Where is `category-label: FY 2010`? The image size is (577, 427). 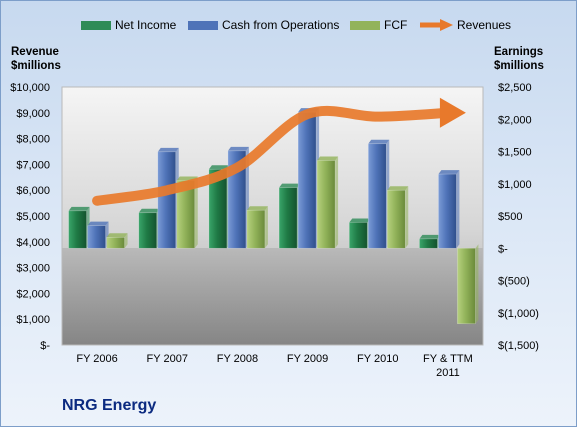
category-label: FY 2010 is located at coordinates (377, 359).